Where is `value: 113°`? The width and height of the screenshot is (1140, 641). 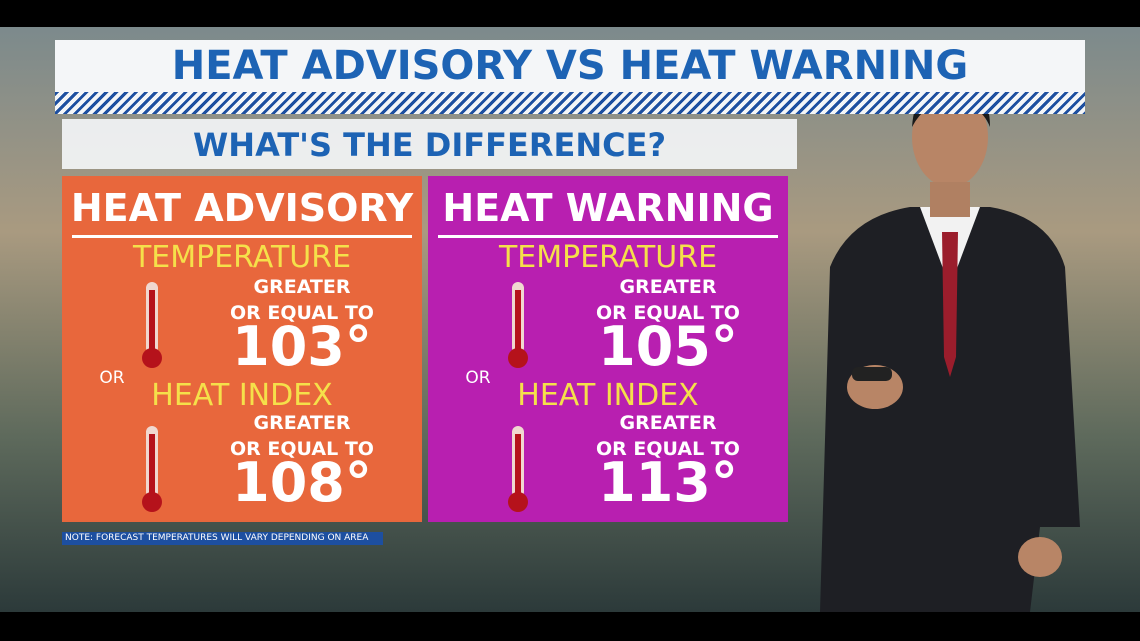
value: 113° is located at coordinates (668, 482).